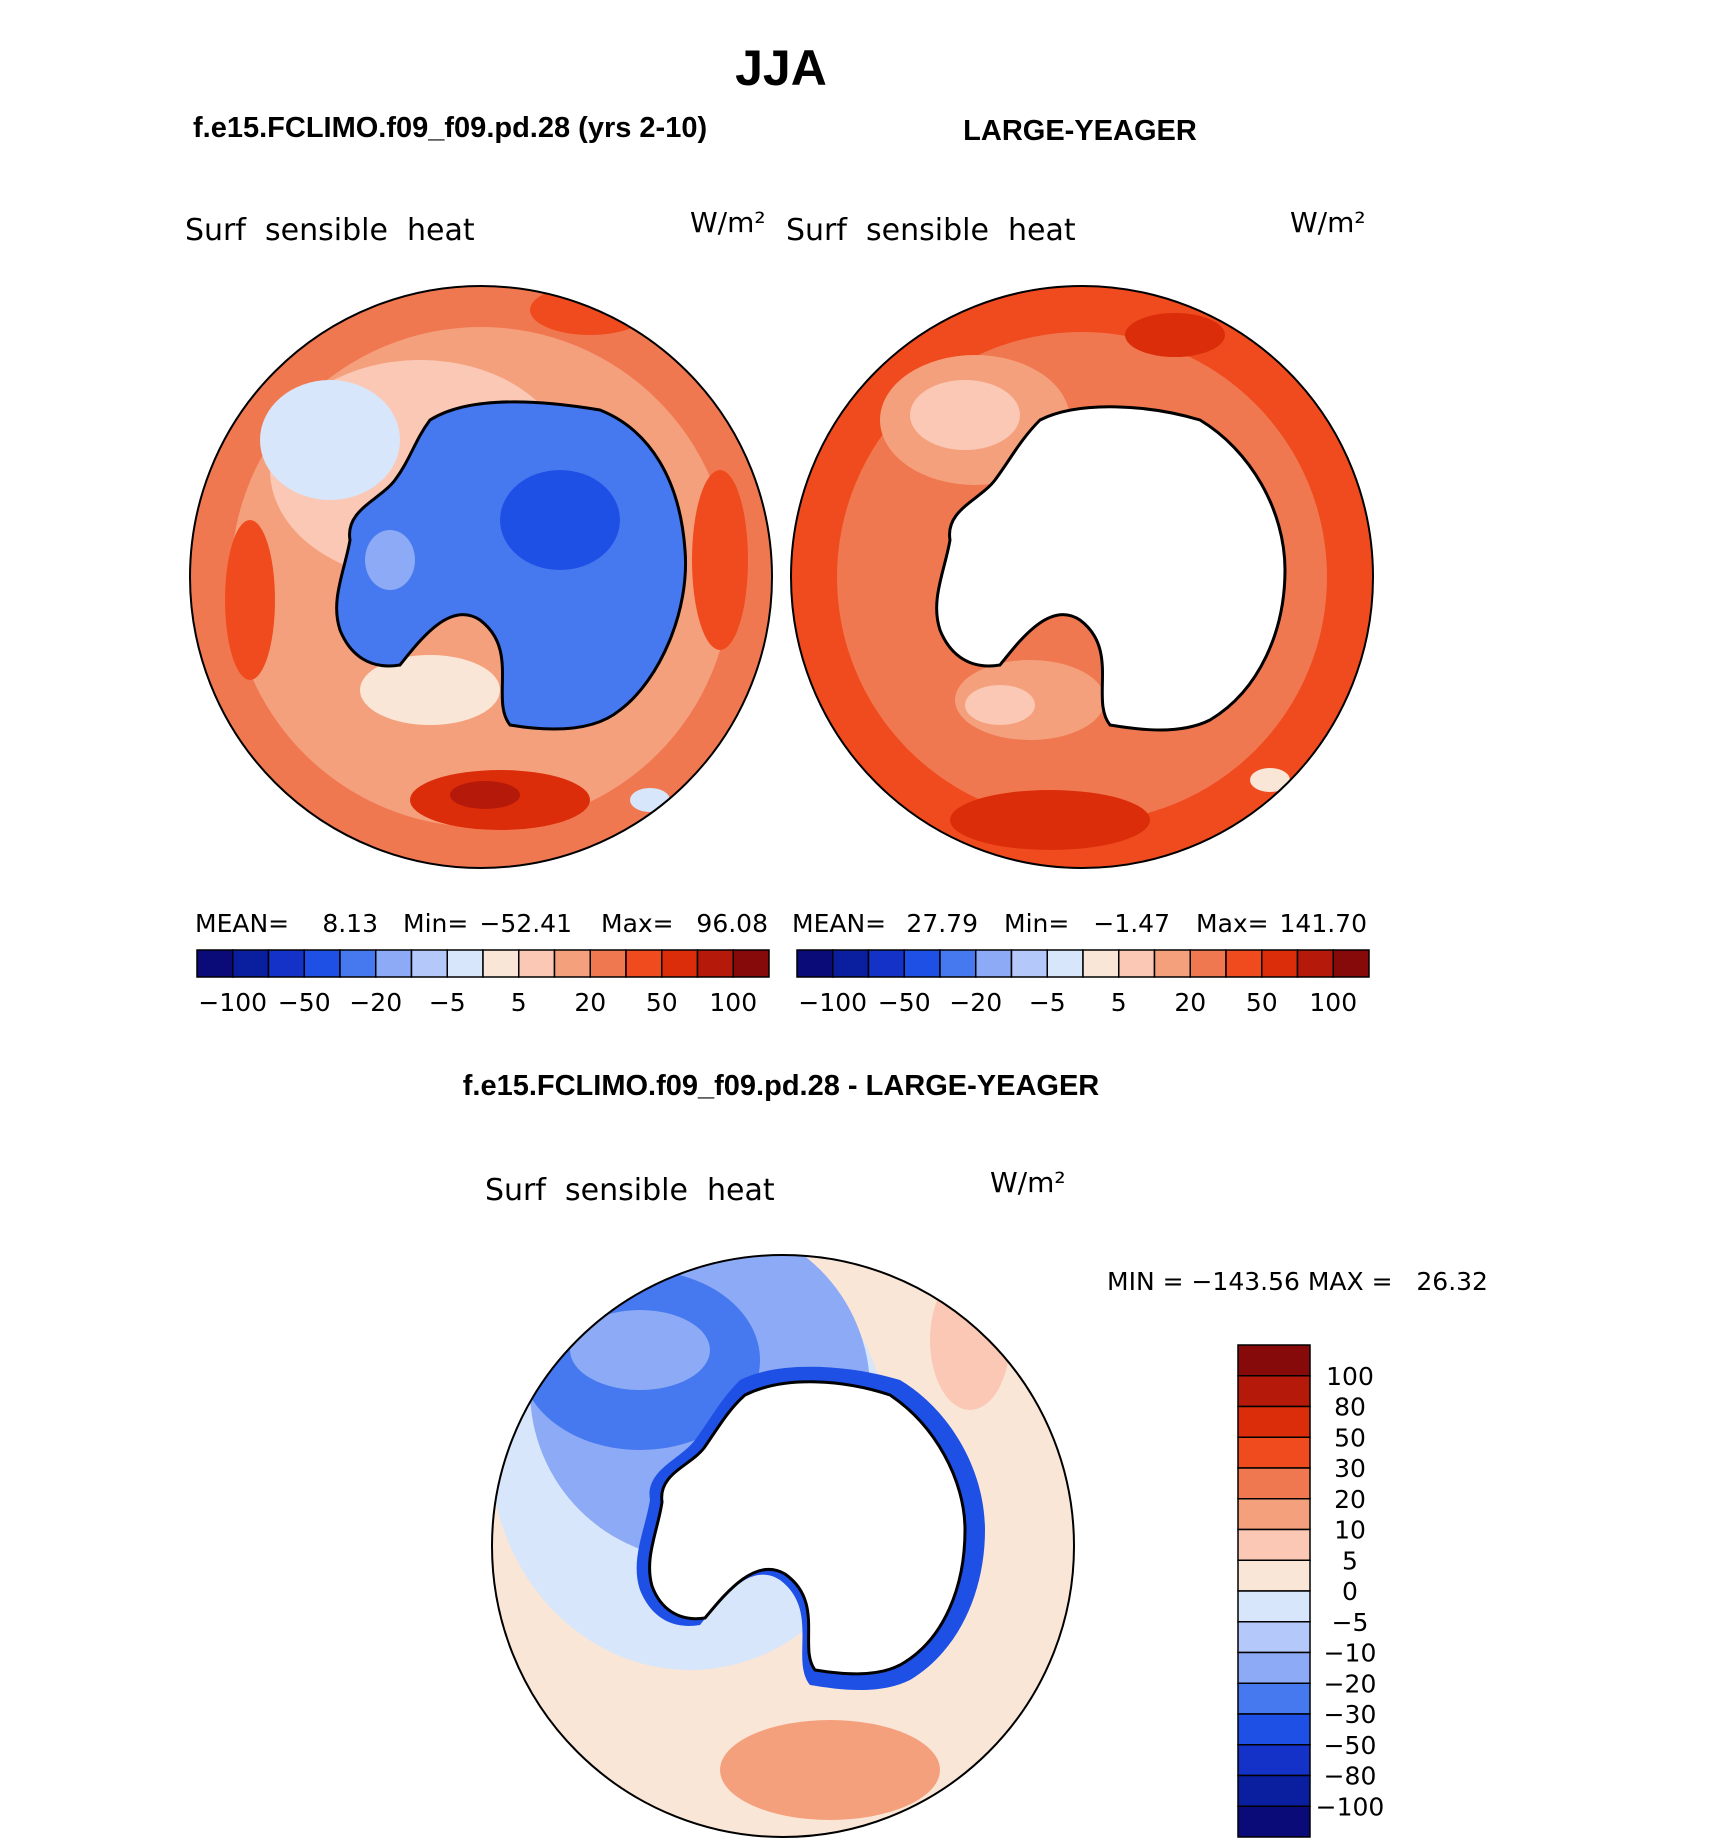  I want to click on right-mean-value: 27.79, so click(942, 923).